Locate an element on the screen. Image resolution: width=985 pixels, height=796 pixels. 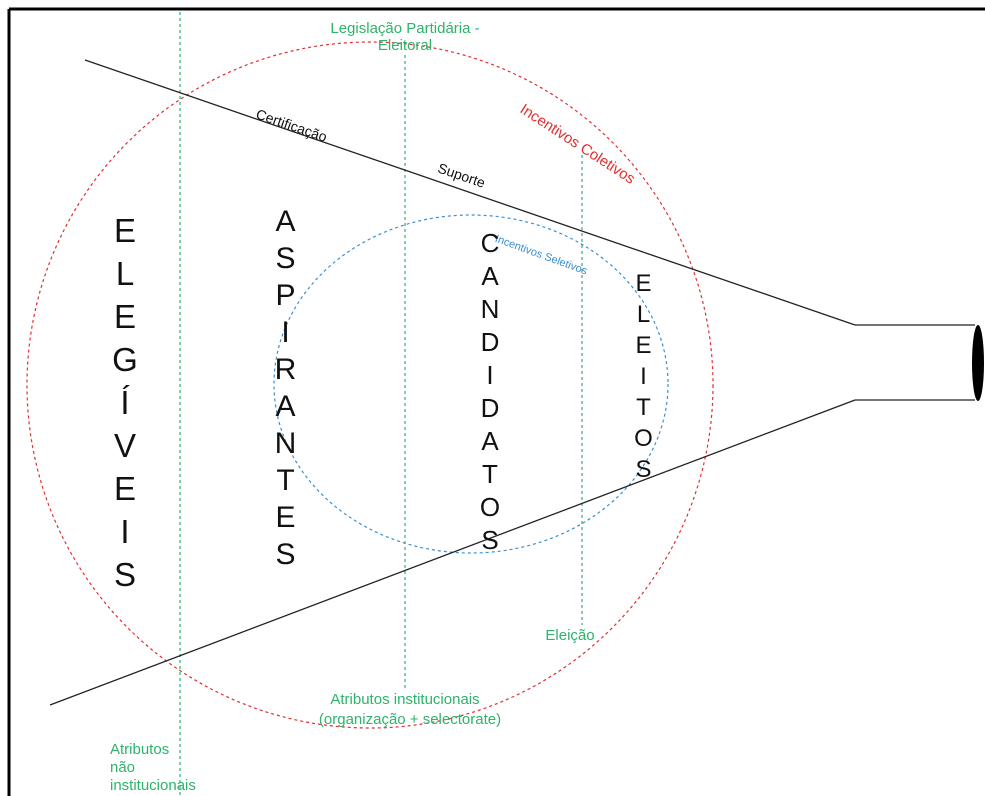
line-label: Certificação is located at coordinates (291, 125).